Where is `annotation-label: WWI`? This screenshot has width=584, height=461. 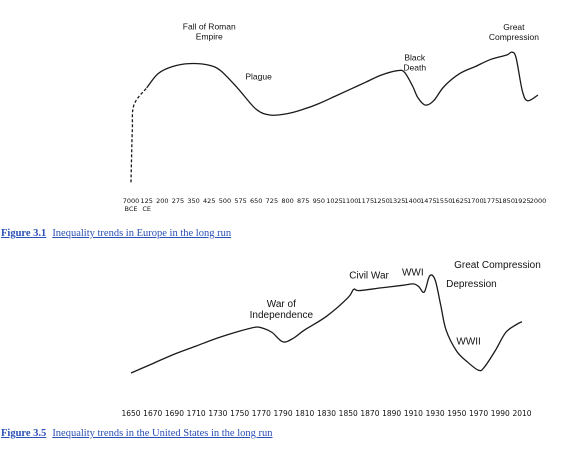
annotation-label: WWI is located at coordinates (413, 273).